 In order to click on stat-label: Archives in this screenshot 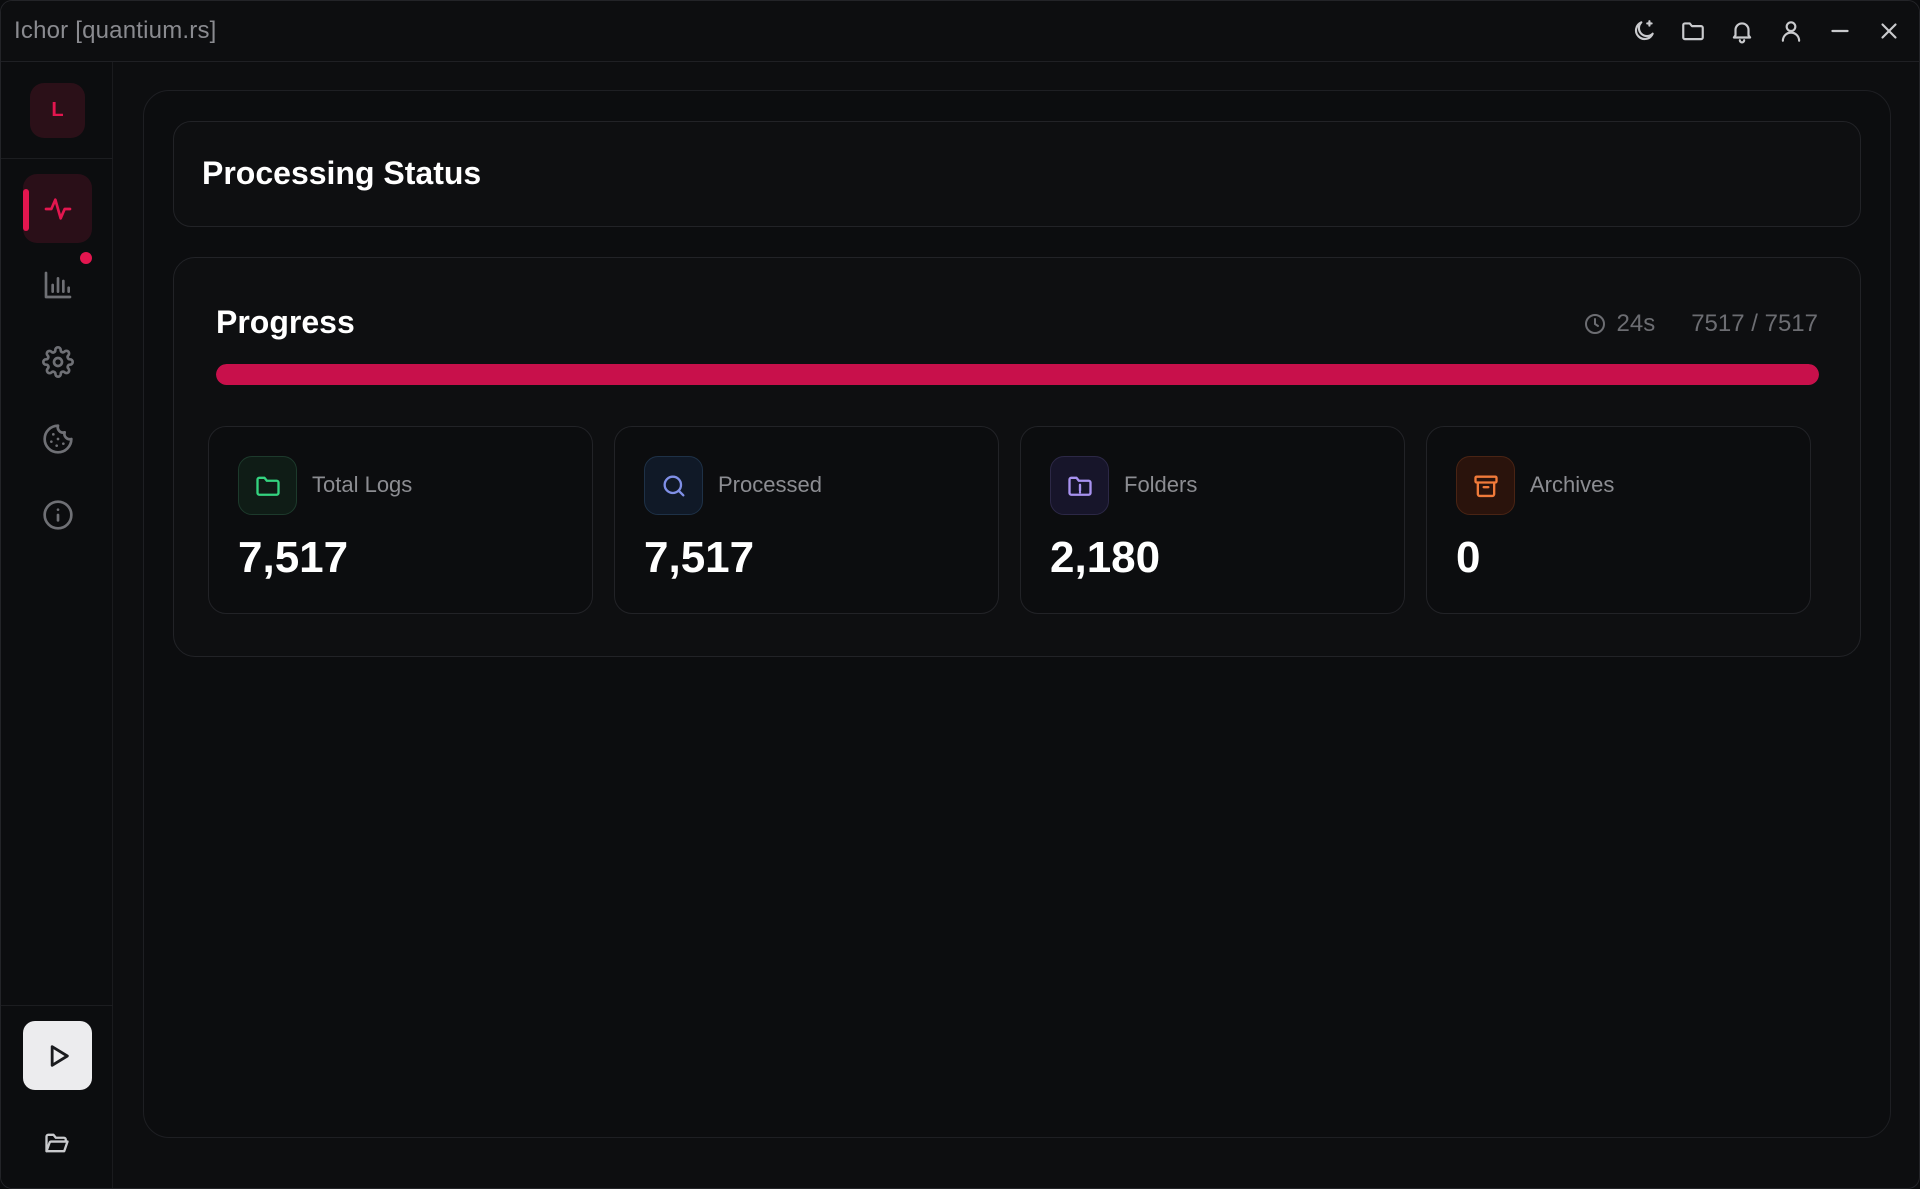, I will do `click(1572, 484)`.